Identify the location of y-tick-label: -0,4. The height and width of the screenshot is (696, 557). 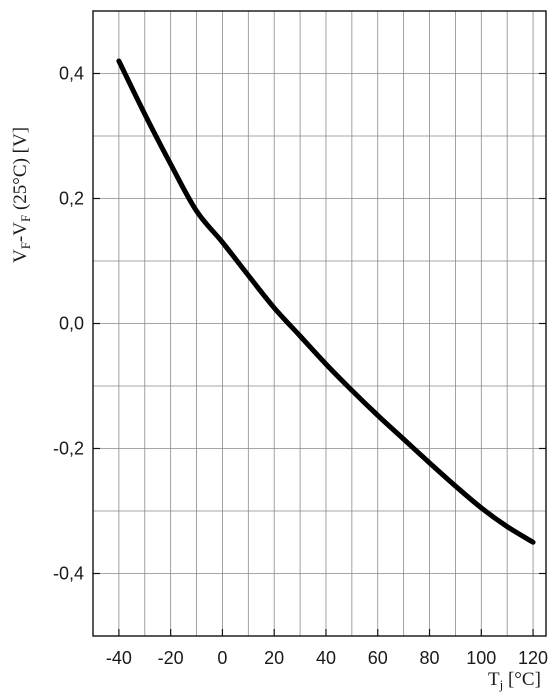
(68, 574).